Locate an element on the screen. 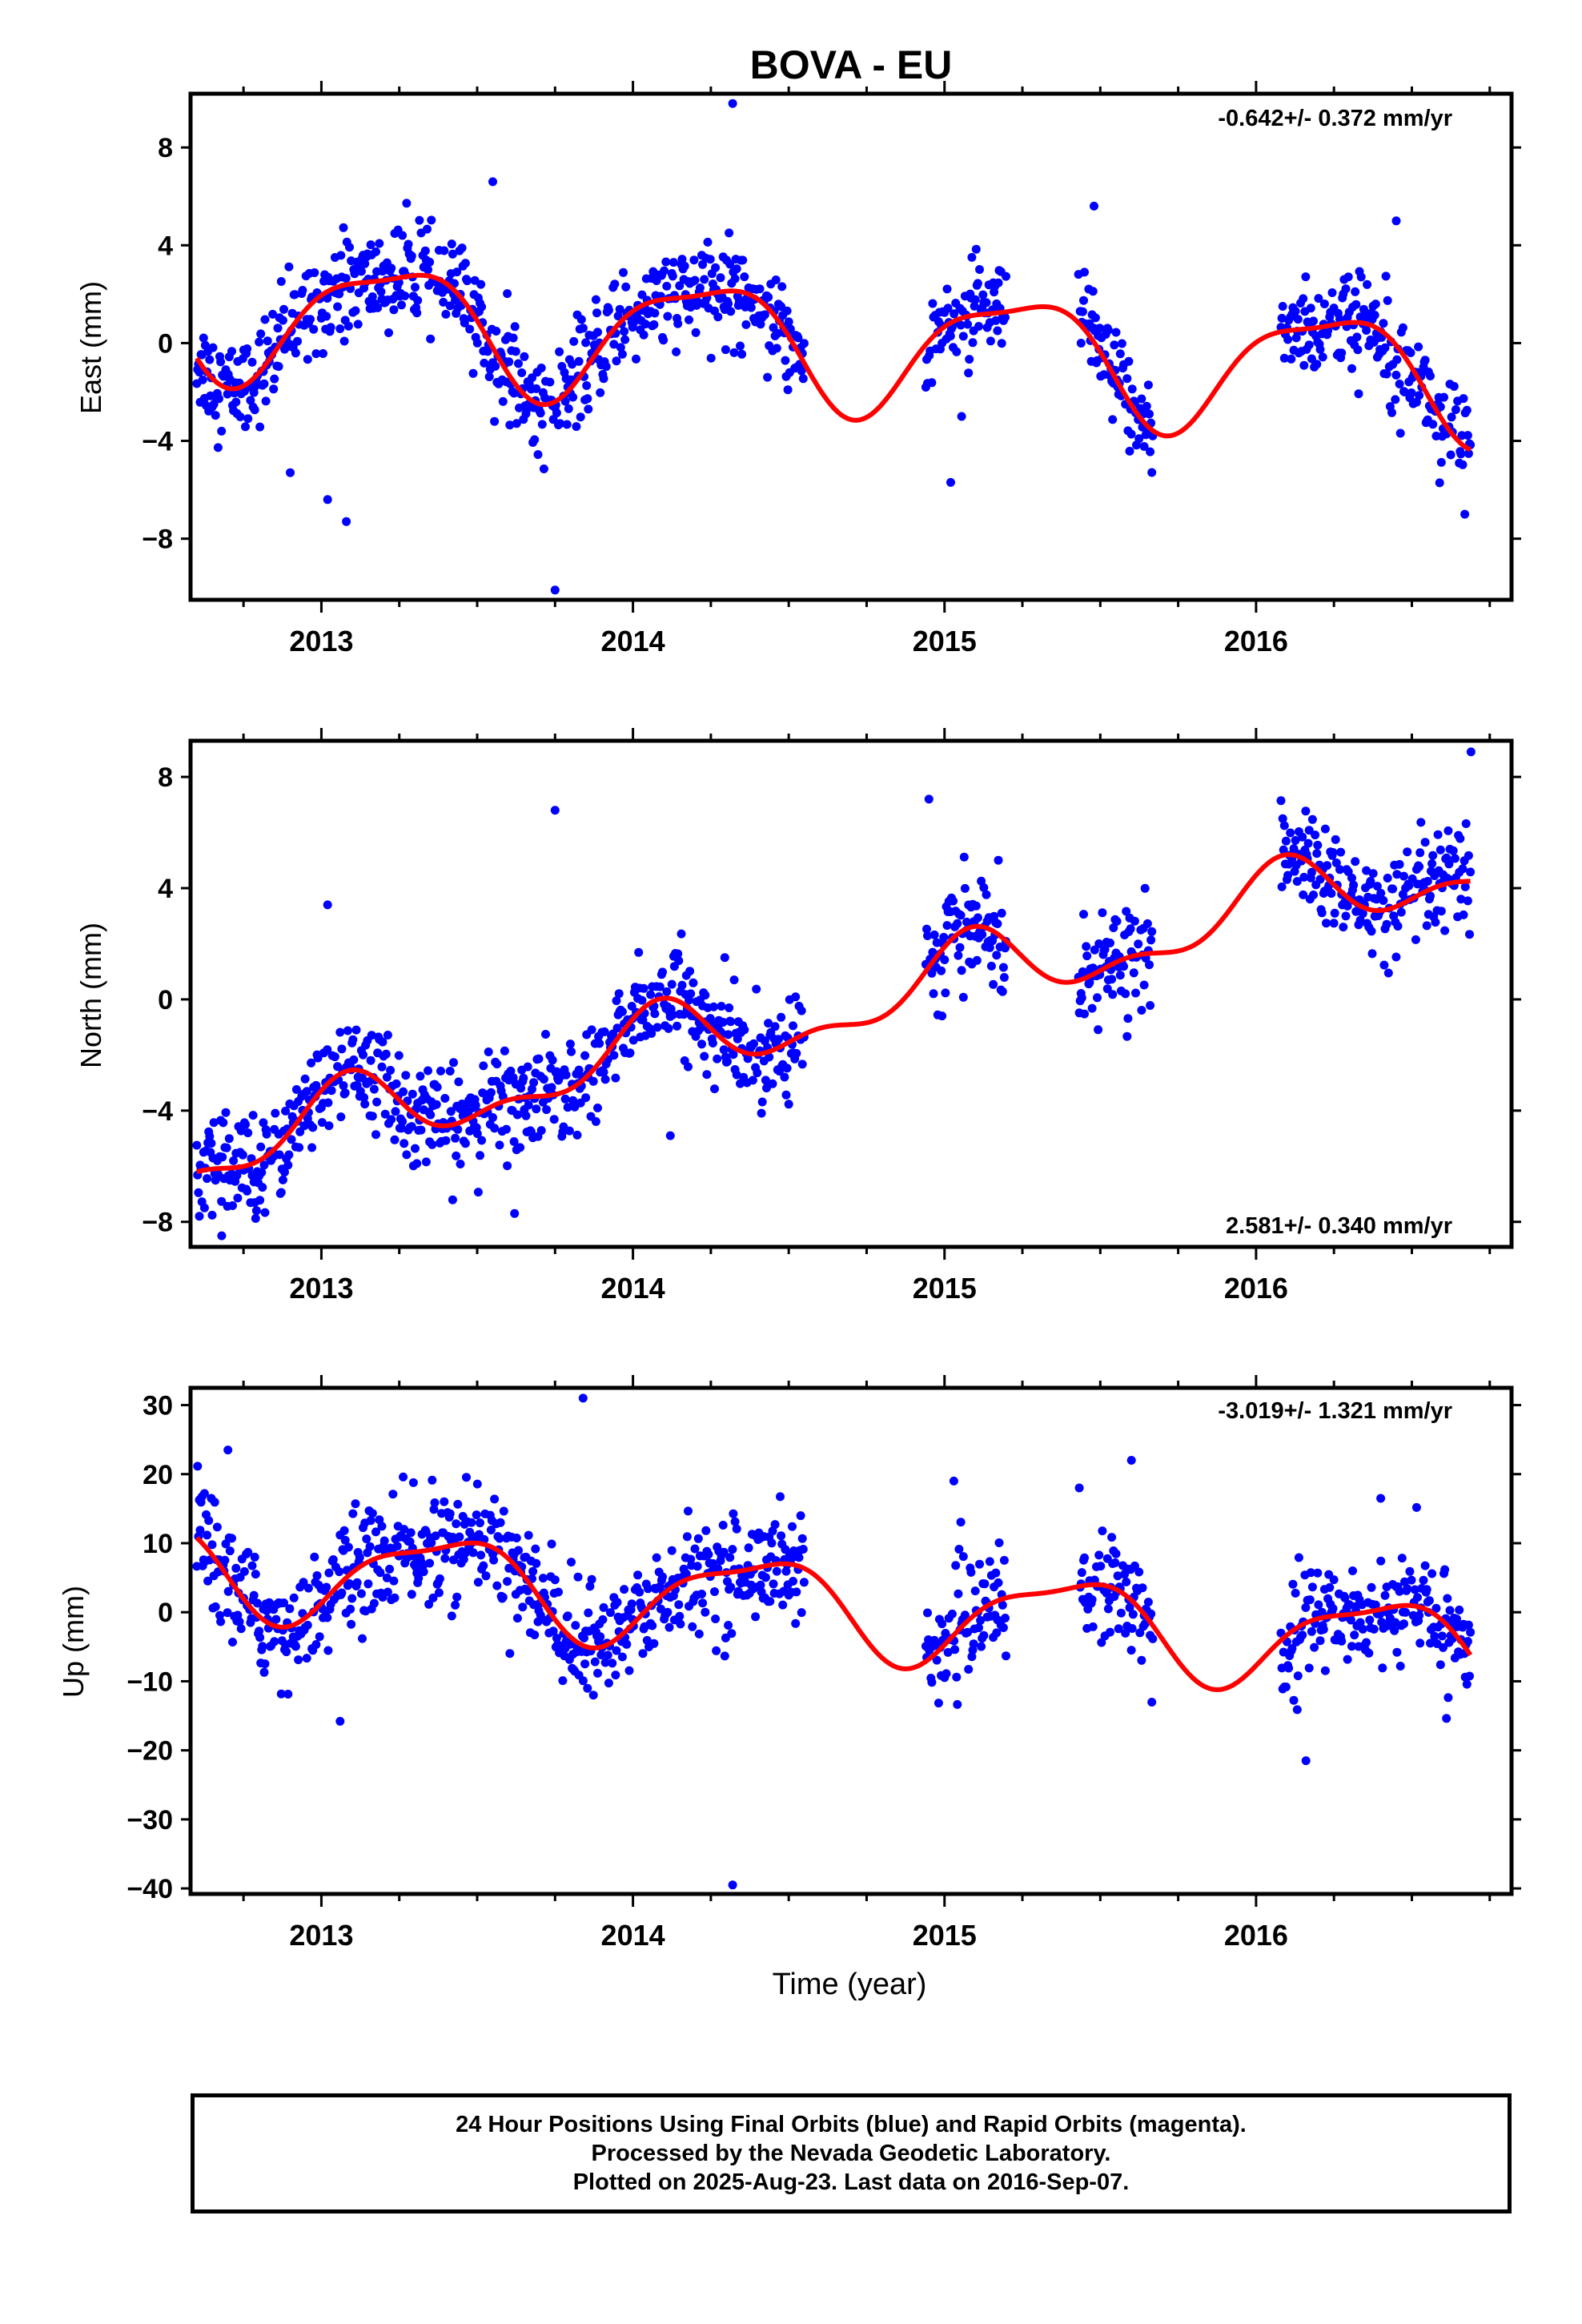 The height and width of the screenshot is (2324, 1582). north-outlier-point is located at coordinates (515, 1213).